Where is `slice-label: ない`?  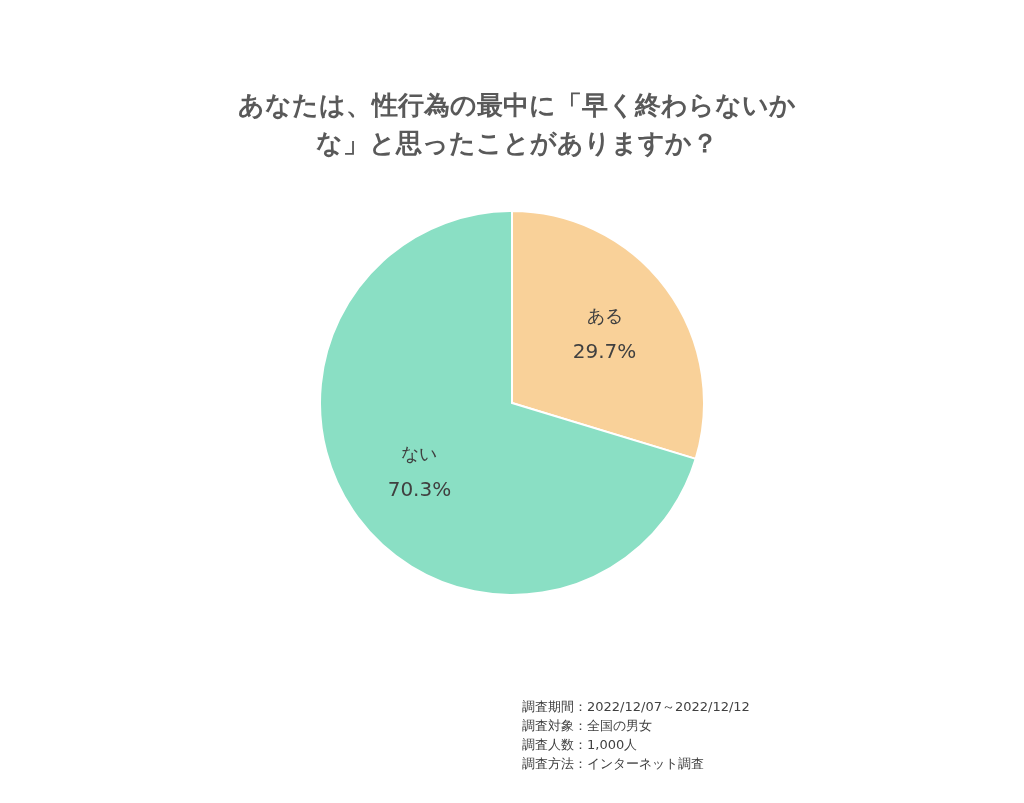
slice-label: ない is located at coordinates (419, 453).